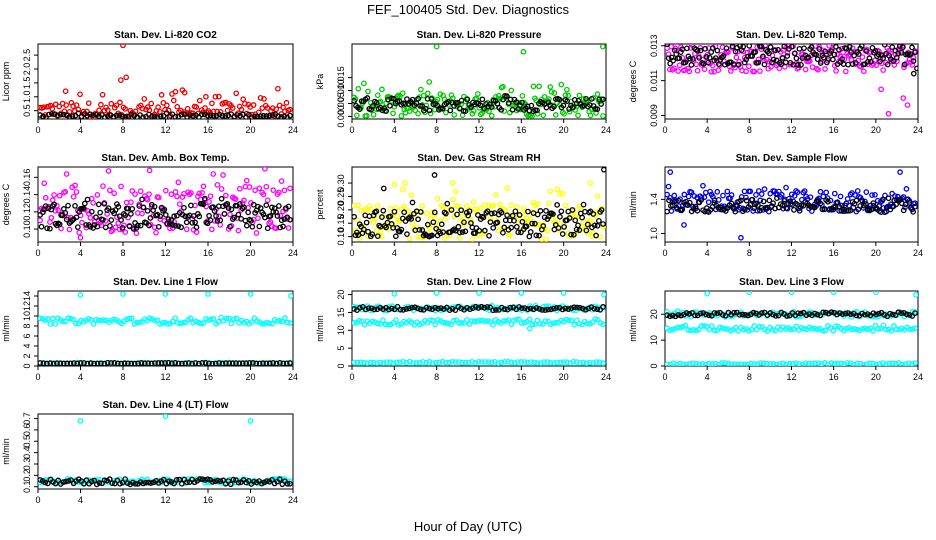  What do you see at coordinates (341, 77) in the screenshot?
I see `y-tick-label: 0.015` at bounding box center [341, 77].